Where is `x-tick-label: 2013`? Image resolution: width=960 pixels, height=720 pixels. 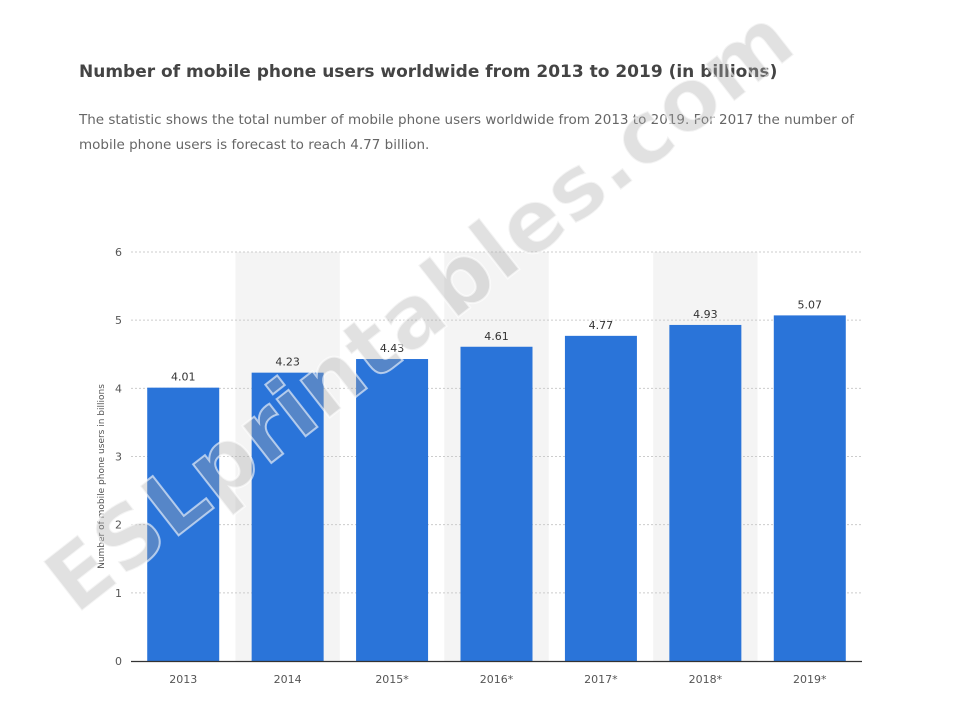 x-tick-label: 2013 is located at coordinates (183, 679).